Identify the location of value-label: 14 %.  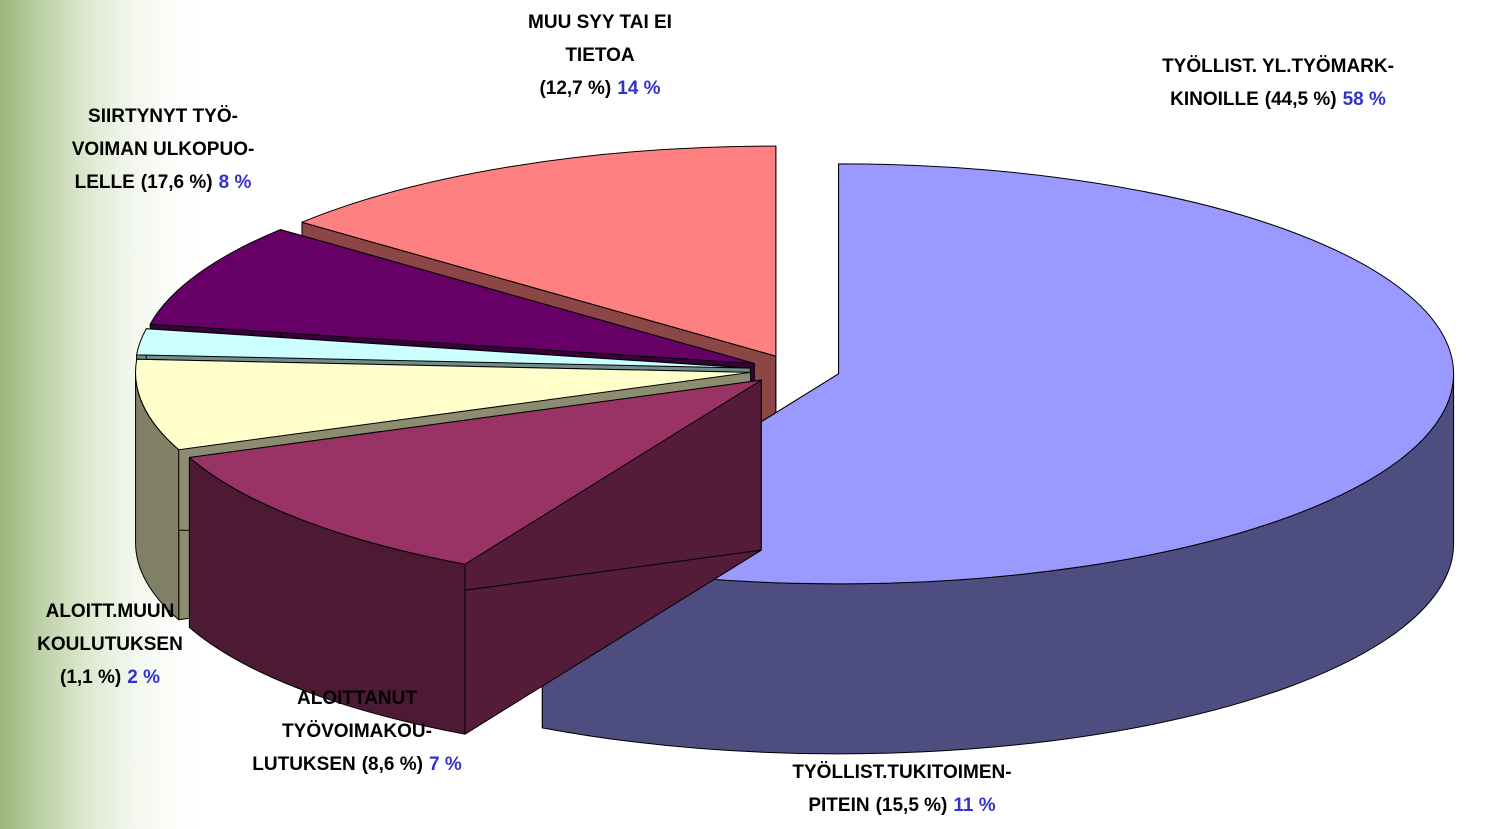
(638, 88).